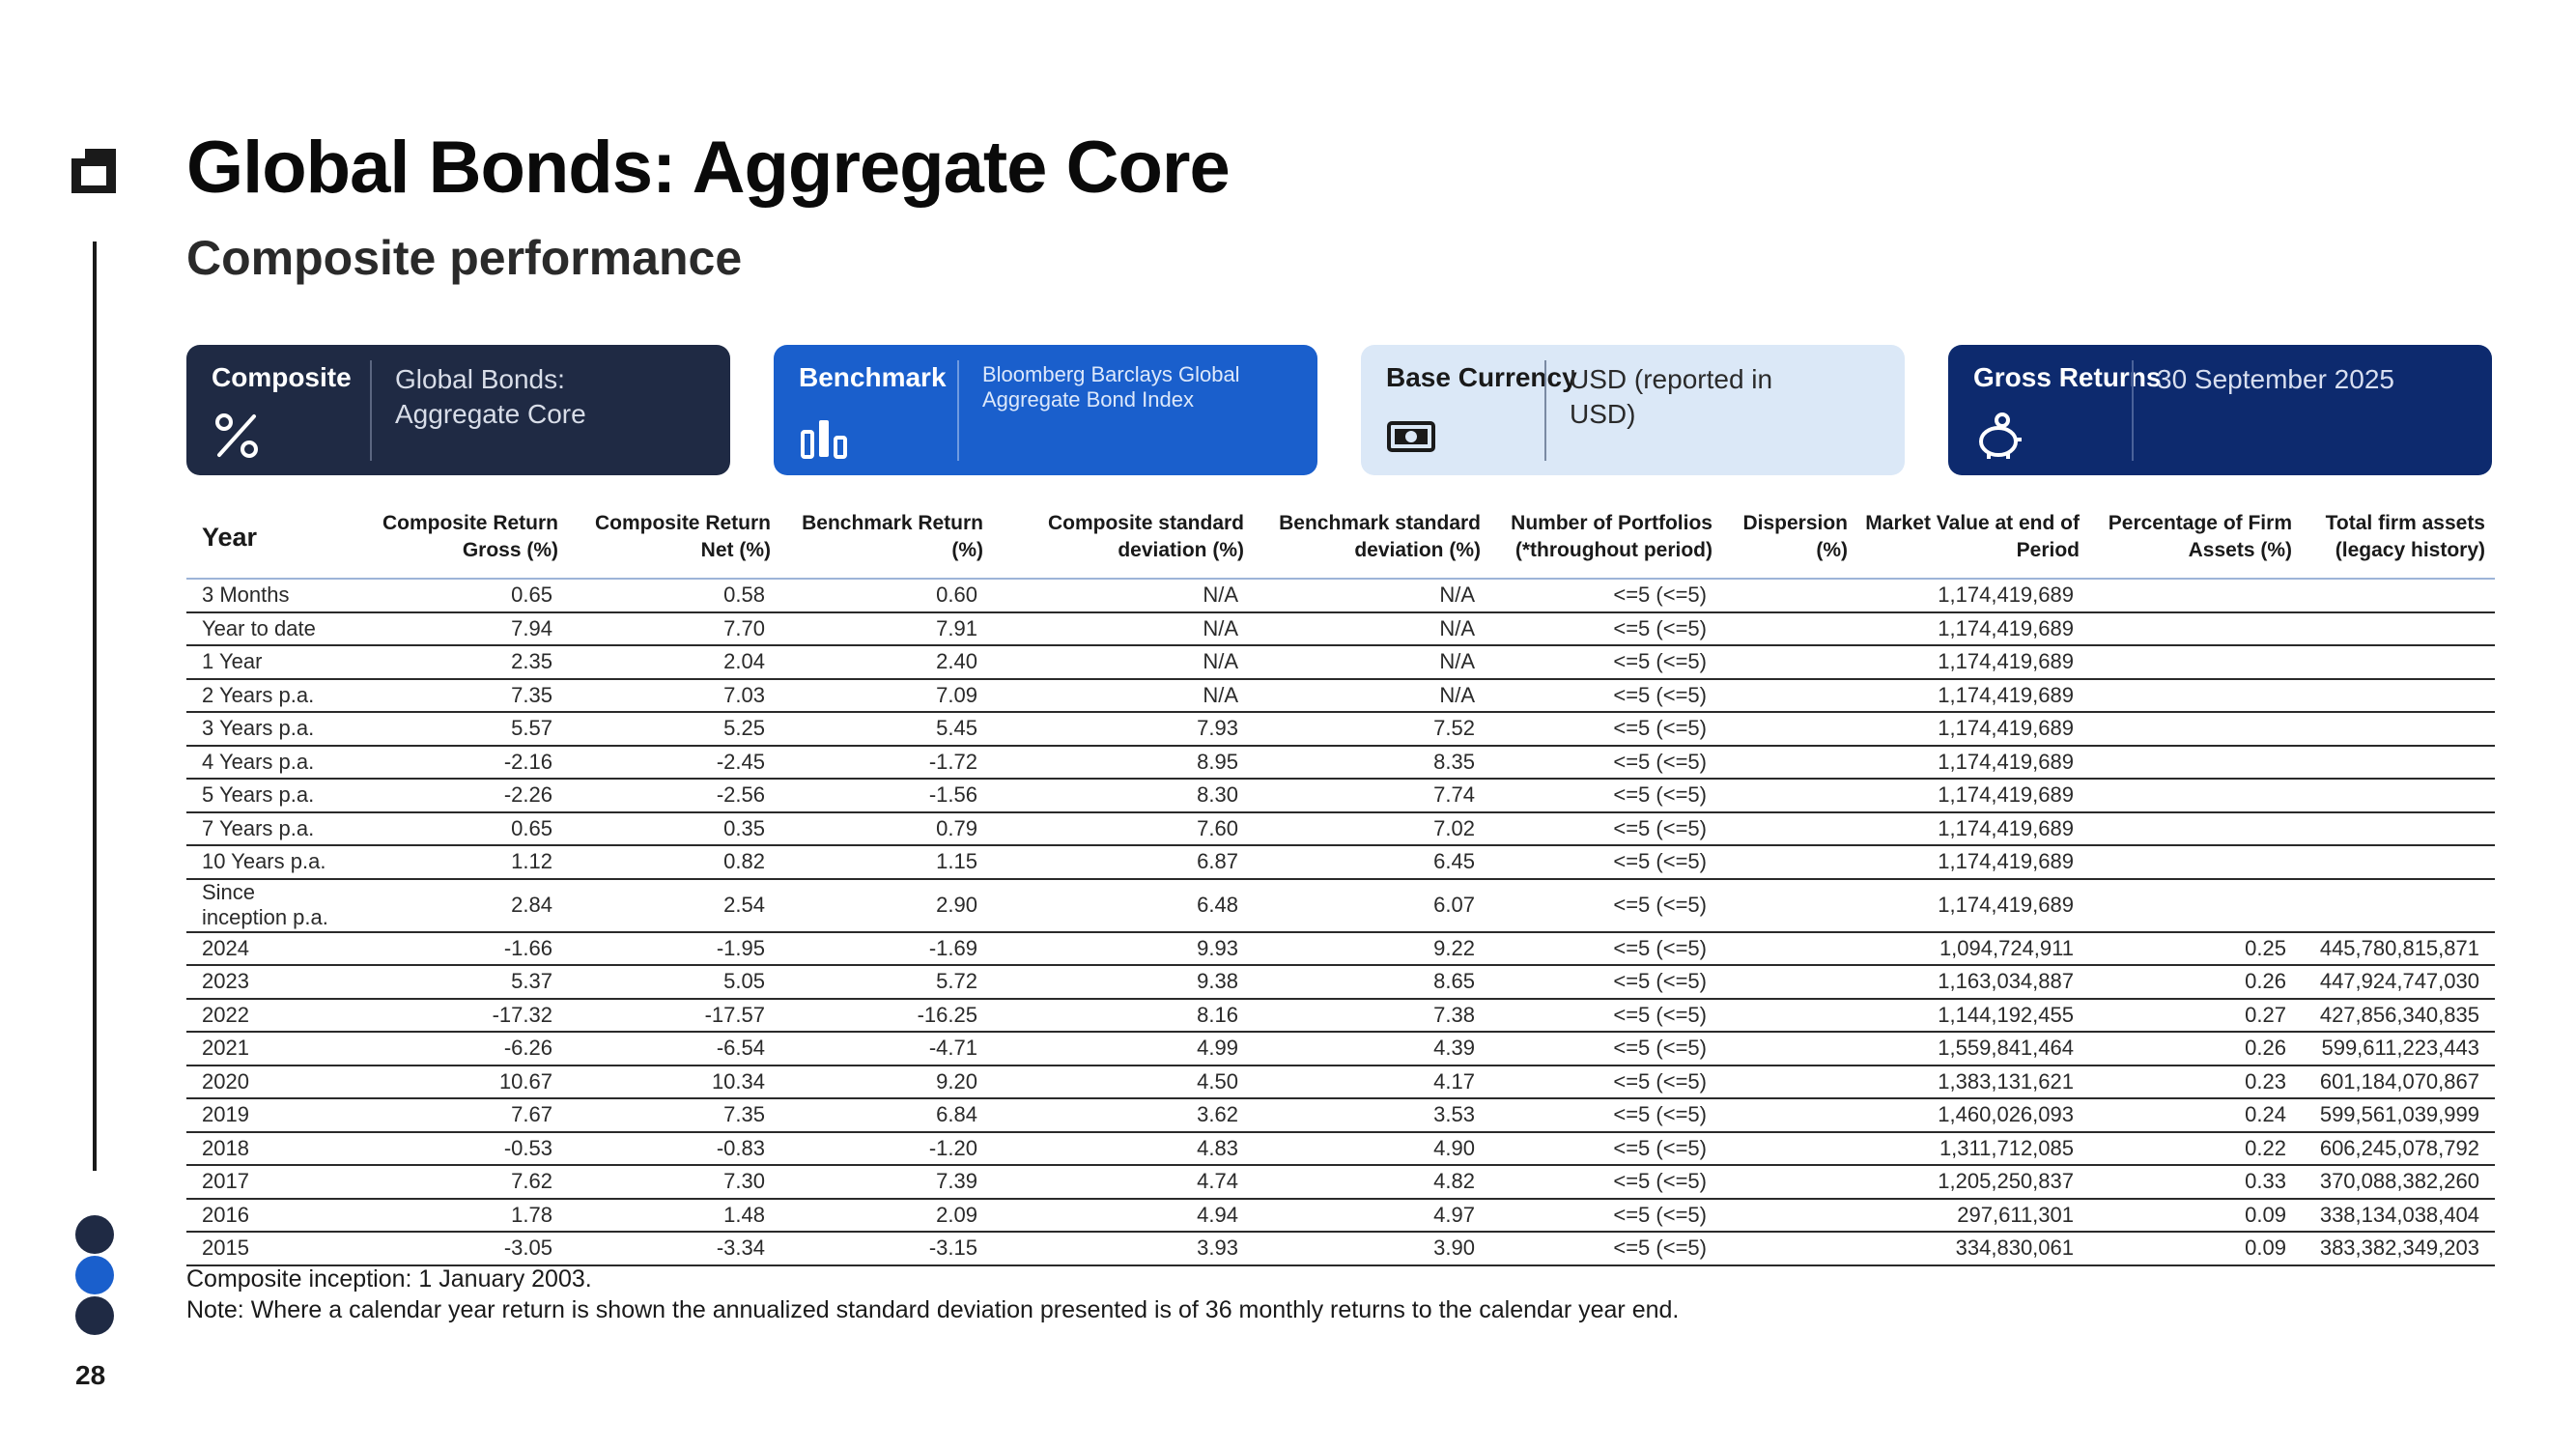 The image size is (2576, 1449). I want to click on table-cell: -1.56, so click(886, 796).